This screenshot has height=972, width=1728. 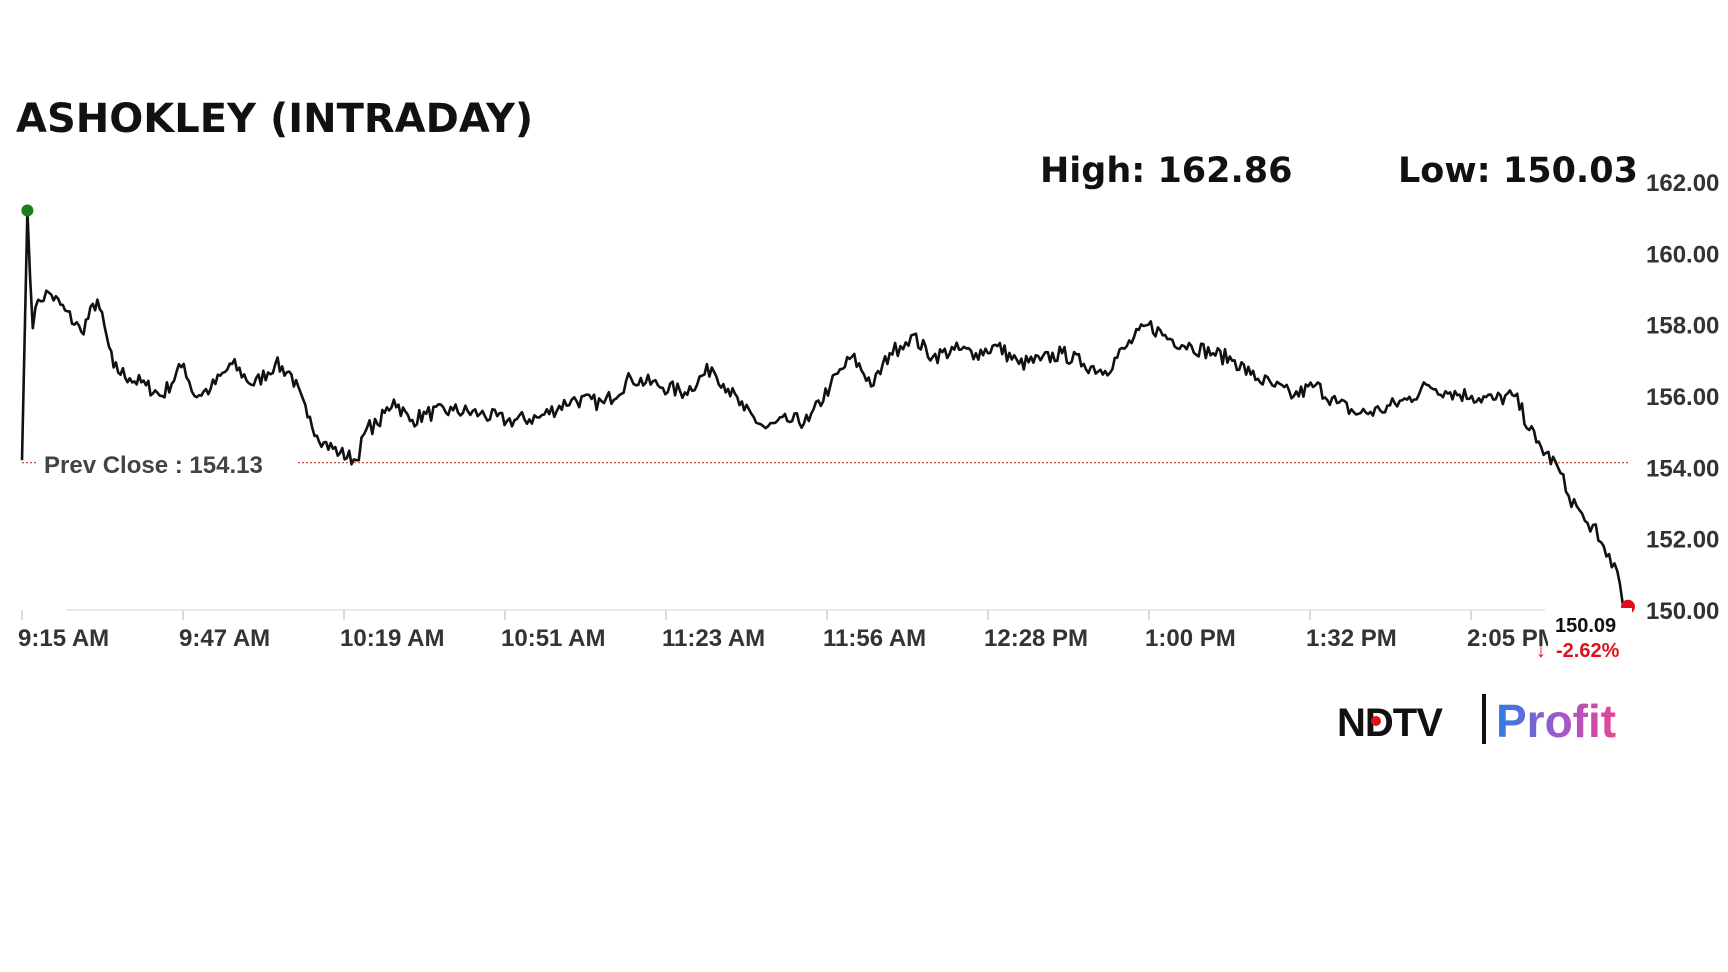 I want to click on change-percent-label: -2.62%, so click(x=1588, y=651).